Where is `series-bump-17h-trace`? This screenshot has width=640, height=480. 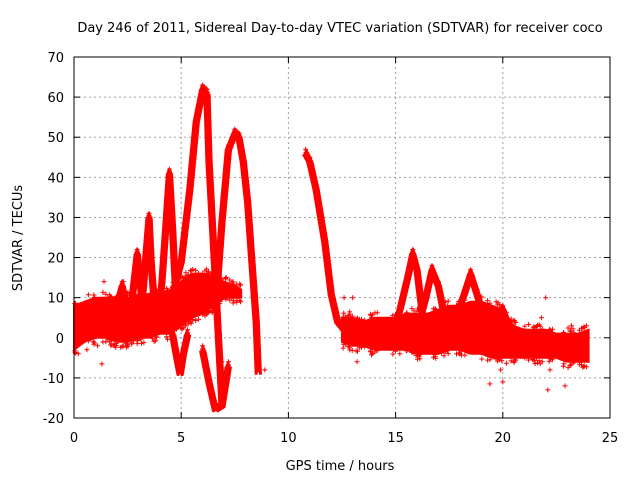 series-bump-17h-trace is located at coordinates (433, 299).